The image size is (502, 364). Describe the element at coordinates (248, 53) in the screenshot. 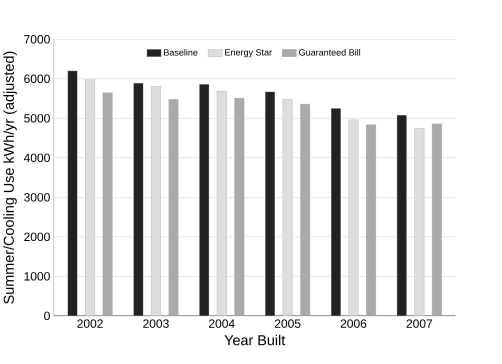

I see `legend-label: Energy Star` at that location.